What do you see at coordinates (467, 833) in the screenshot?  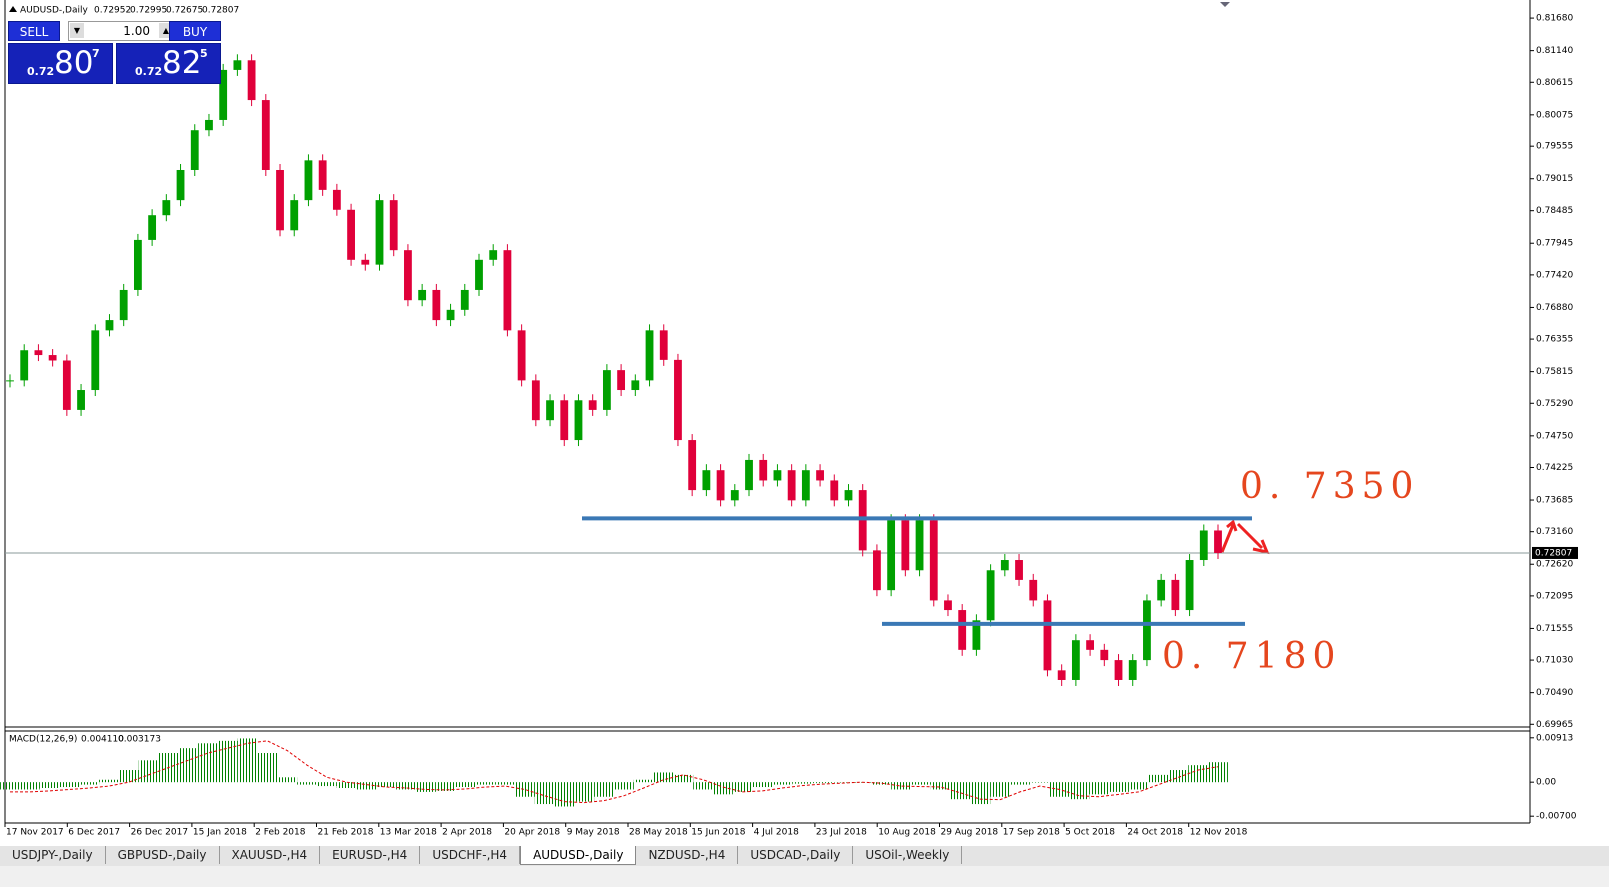 I see `x-tick-label: 2 Apr 2018` at bounding box center [467, 833].